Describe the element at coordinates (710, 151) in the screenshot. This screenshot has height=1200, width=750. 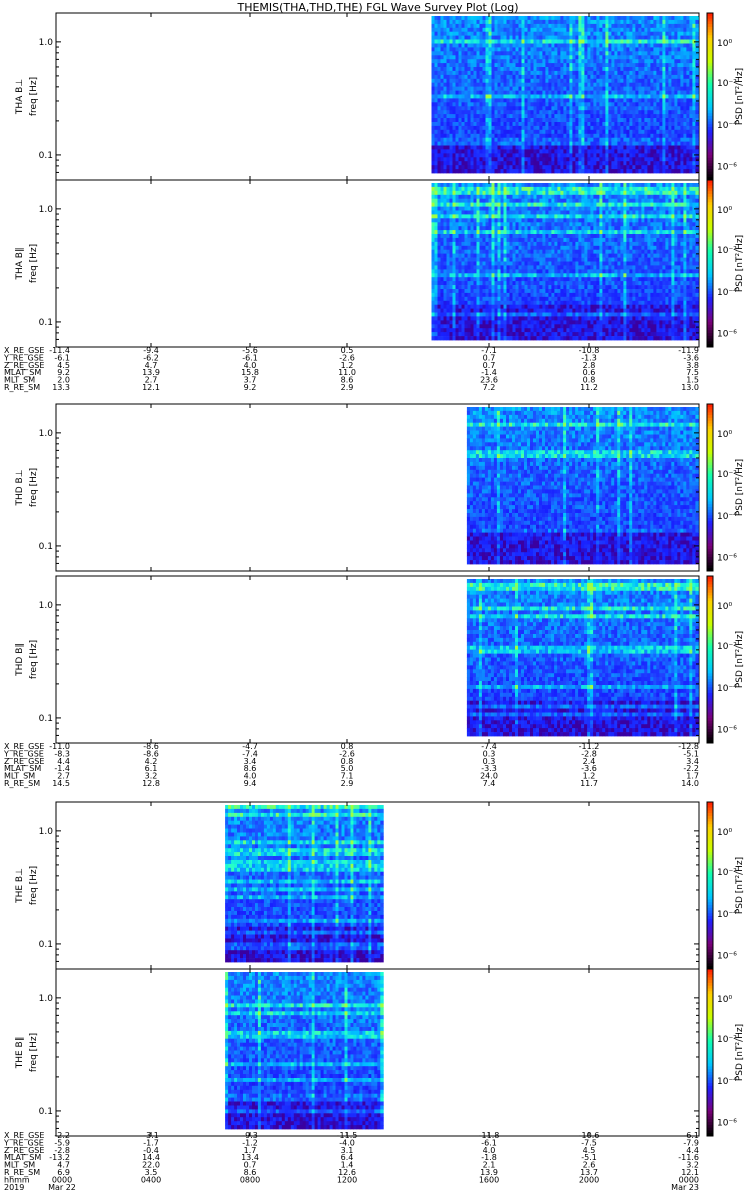
I see `colorbar-segment` at that location.